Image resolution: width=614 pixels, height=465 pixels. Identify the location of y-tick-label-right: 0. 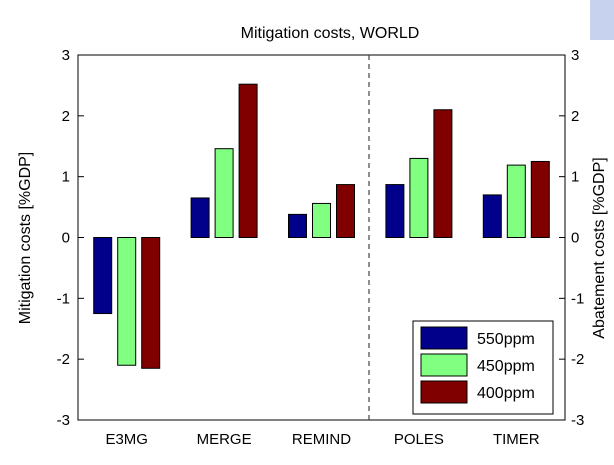
(575, 238).